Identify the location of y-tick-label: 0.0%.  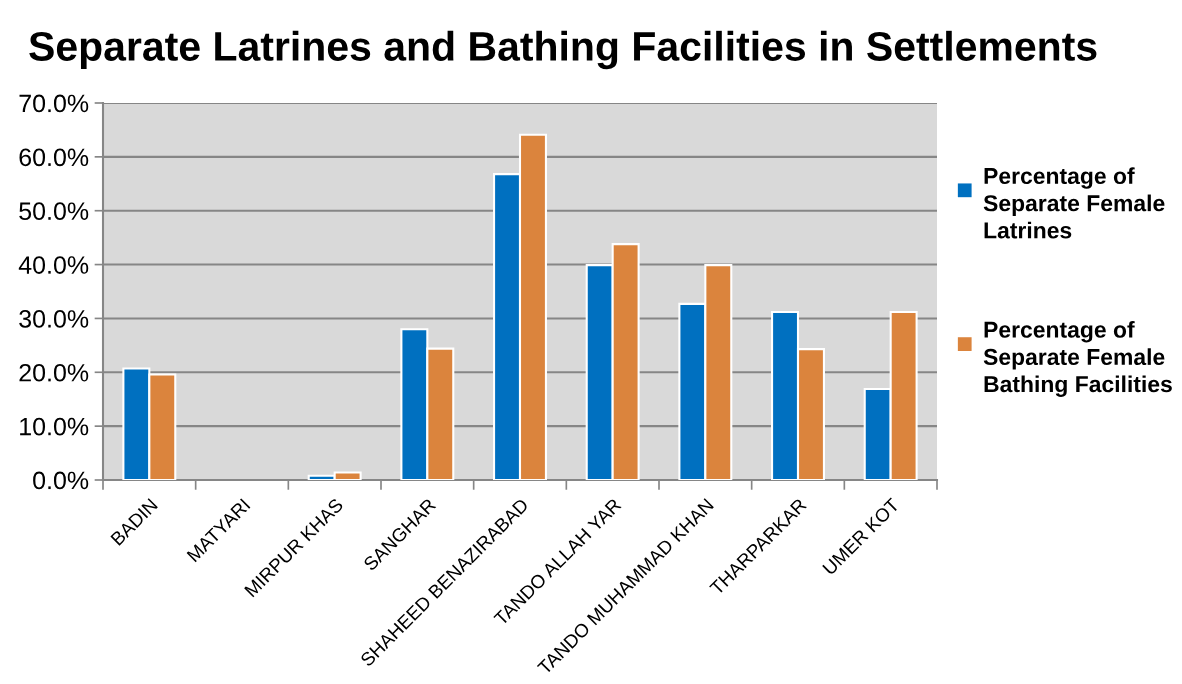
(61, 480).